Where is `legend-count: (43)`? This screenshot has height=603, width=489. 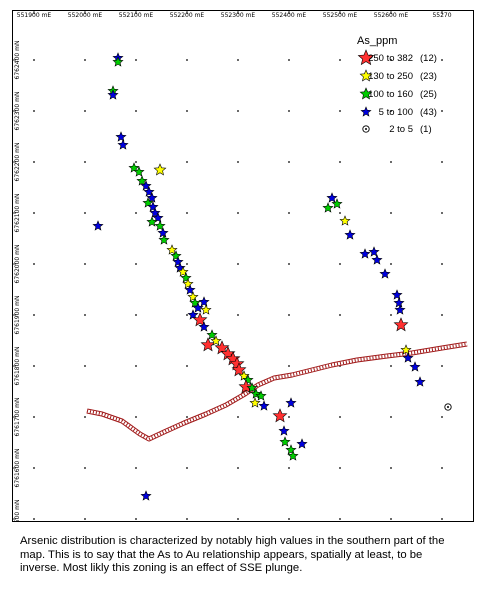 legend-count: (43) is located at coordinates (428, 112).